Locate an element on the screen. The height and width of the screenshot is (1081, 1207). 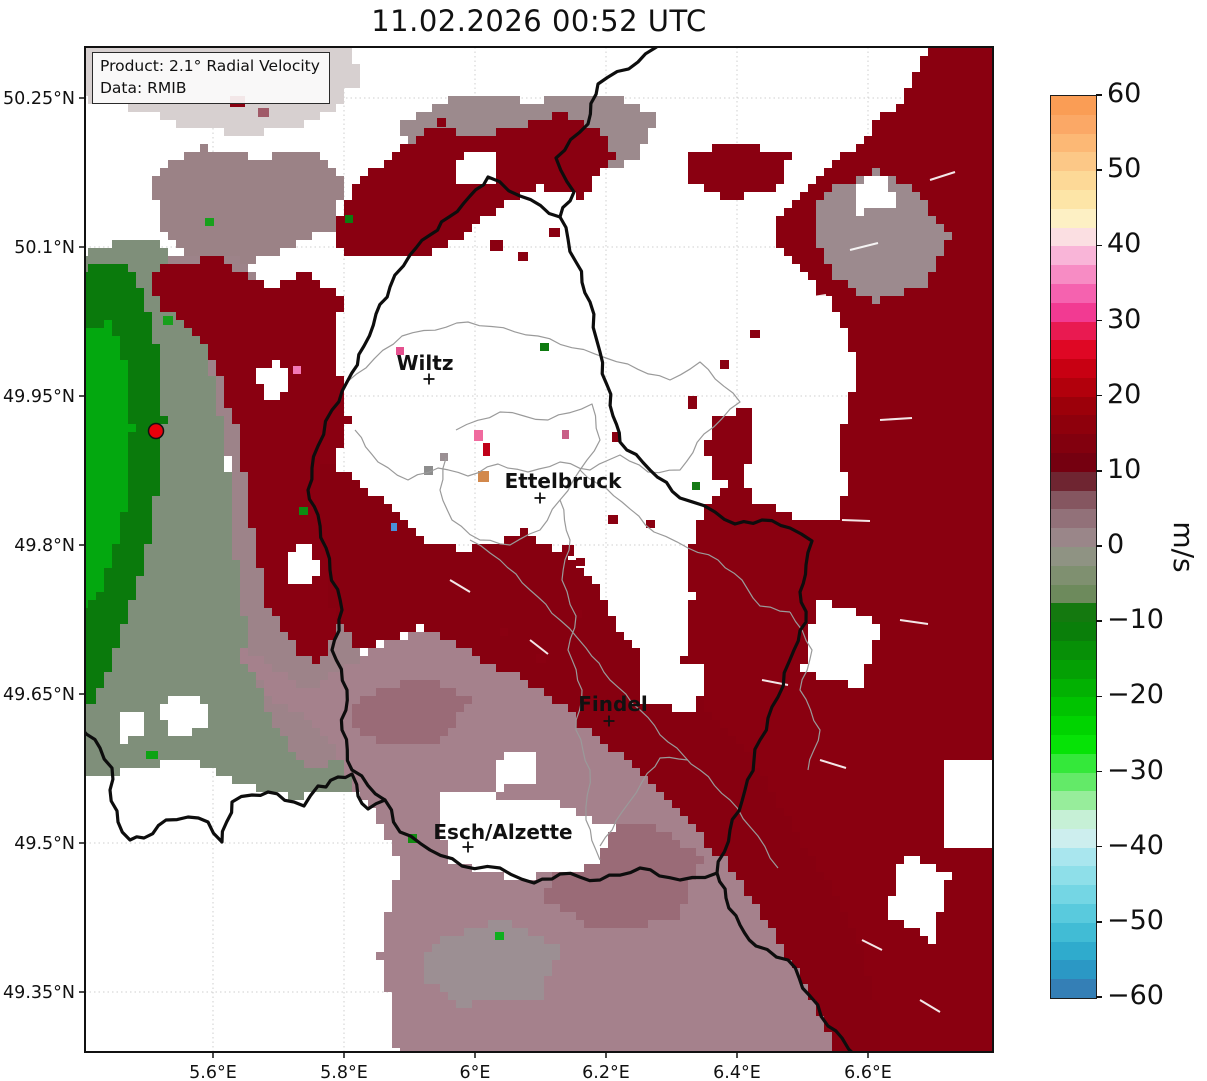
radar-site-marker is located at coordinates (156, 431).